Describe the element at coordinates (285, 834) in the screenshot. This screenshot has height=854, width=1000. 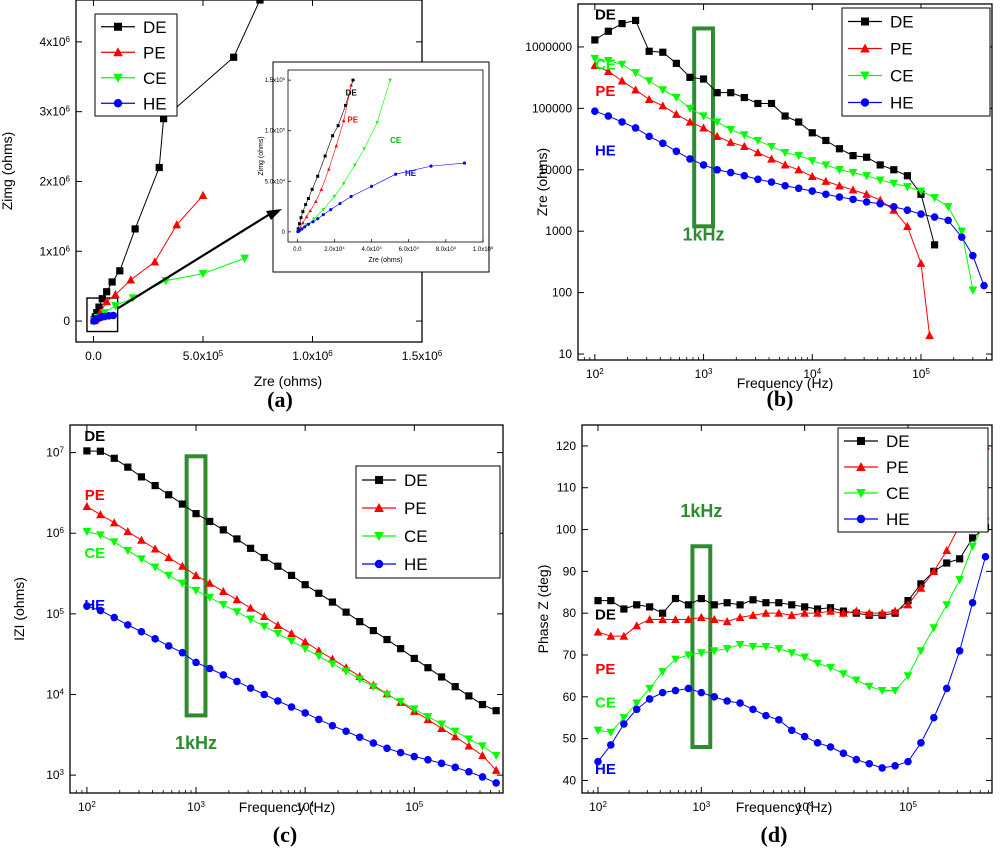
I see `panel-label: (c)` at that location.